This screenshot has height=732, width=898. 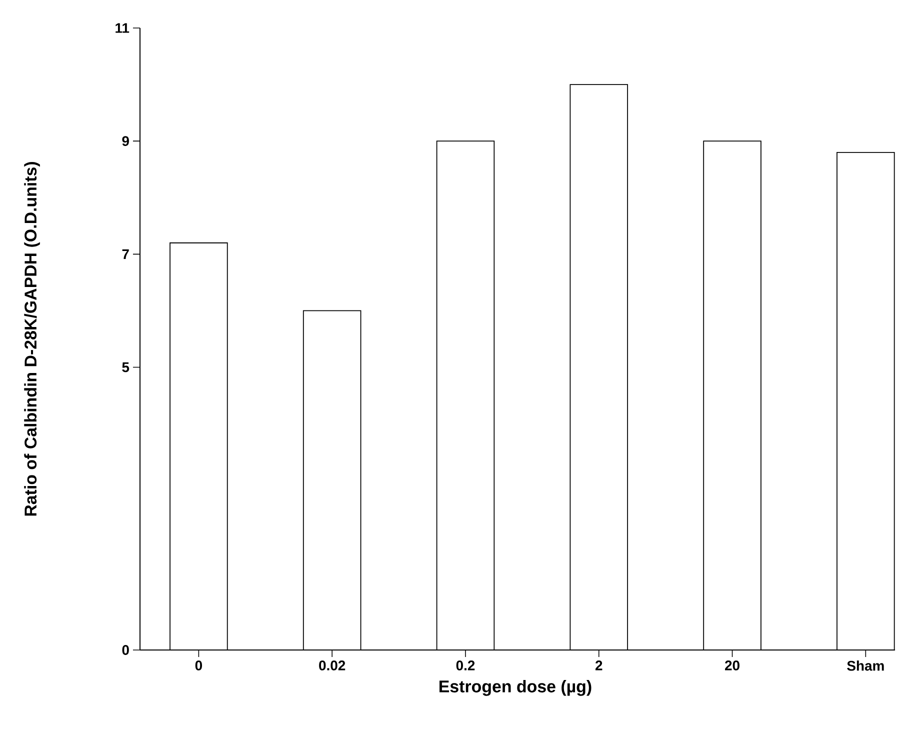 What do you see at coordinates (125, 141) in the screenshot?
I see `y-tick-label: 9` at bounding box center [125, 141].